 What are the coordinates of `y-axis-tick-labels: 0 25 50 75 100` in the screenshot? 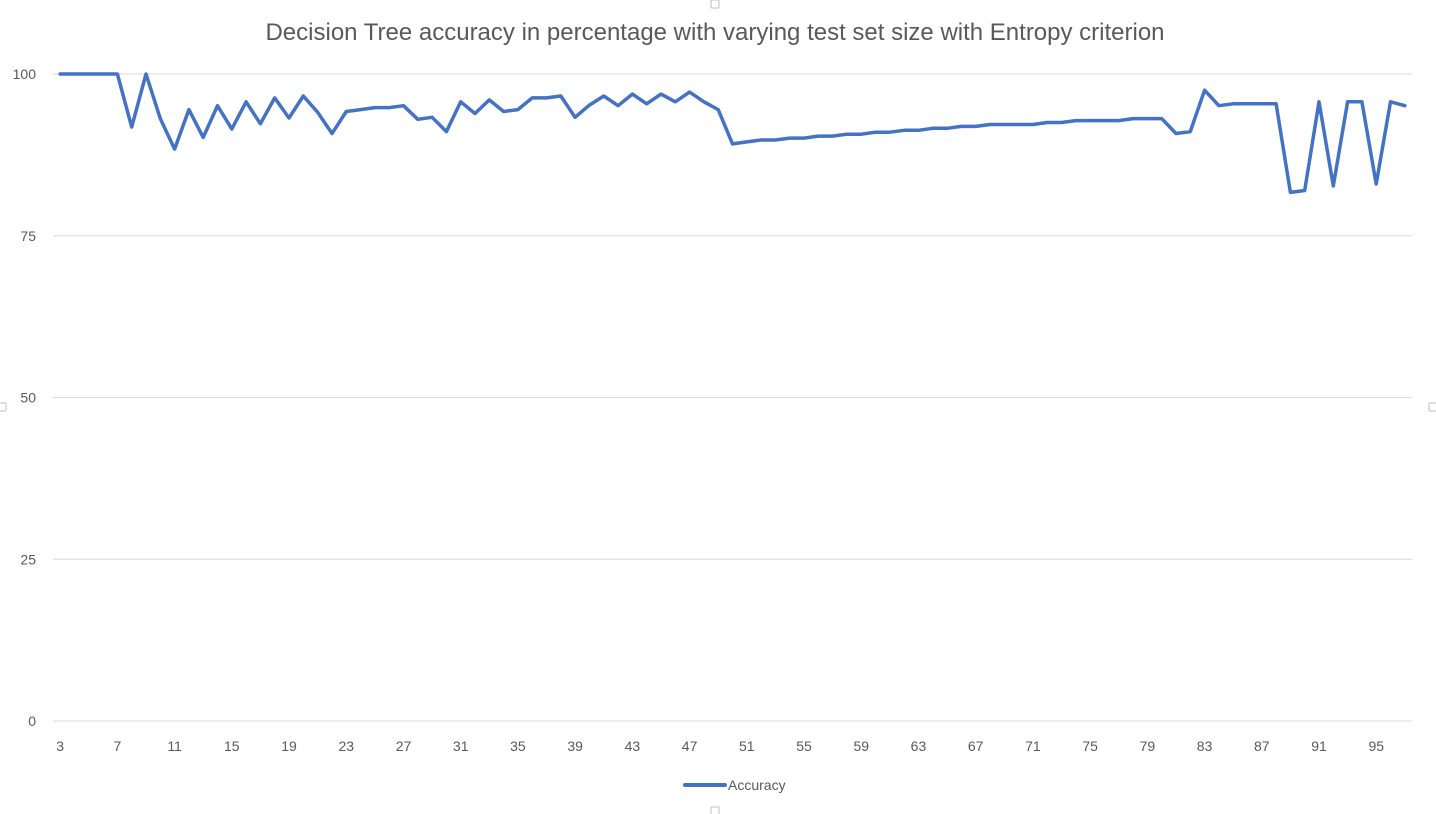 It's located at (25, 397).